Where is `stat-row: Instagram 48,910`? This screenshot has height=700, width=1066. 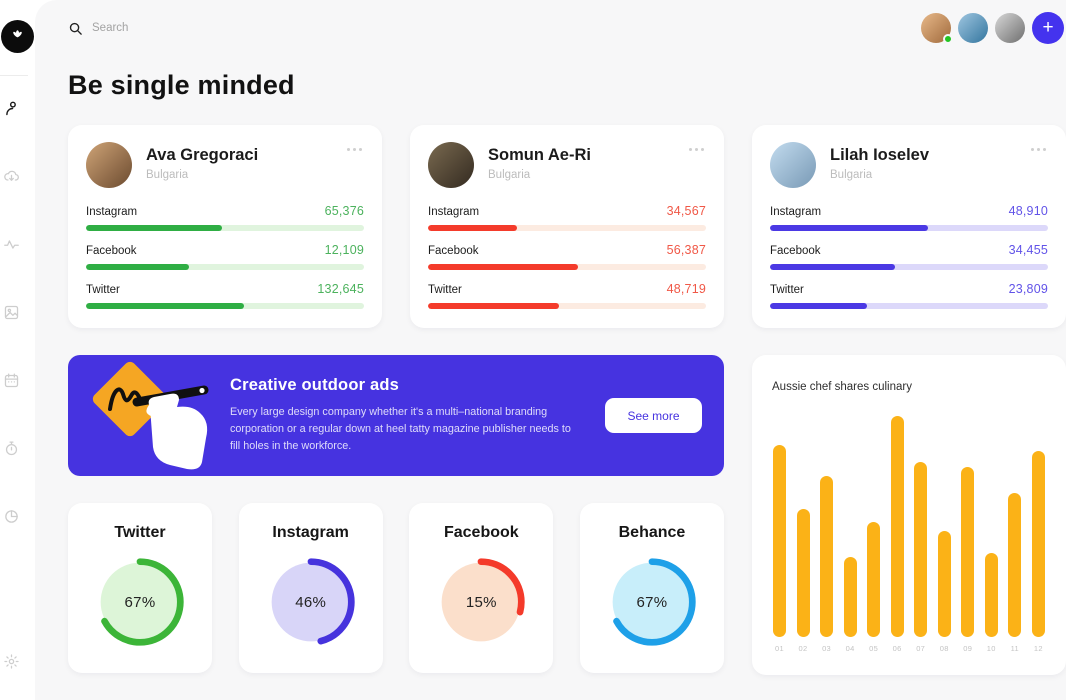 stat-row: Instagram 48,910 is located at coordinates (909, 217).